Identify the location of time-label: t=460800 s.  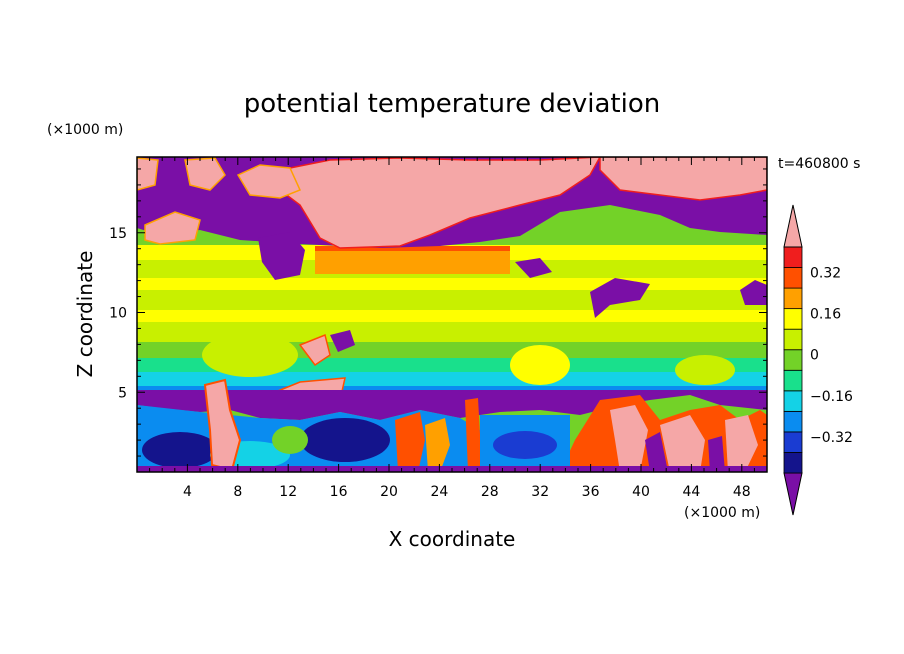
(819, 164).